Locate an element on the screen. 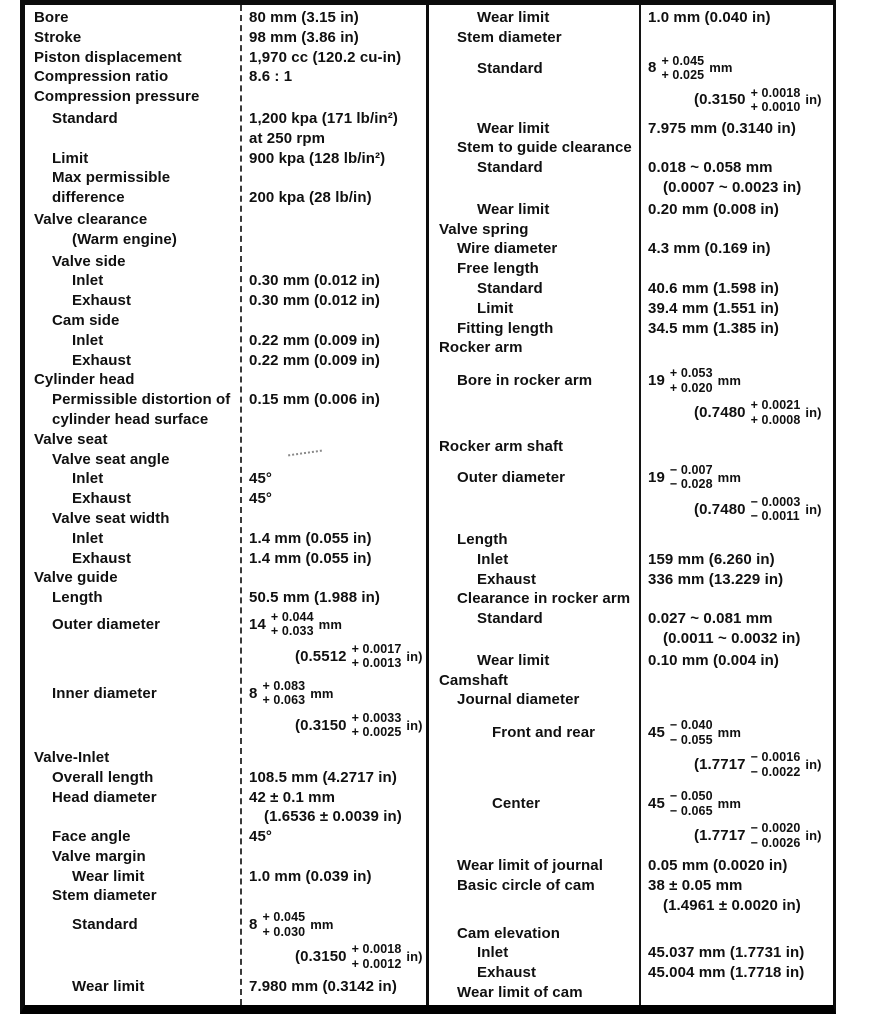  spec-value: 0.018 ~ 0.058 mm (0.0007 ~ 0.0023 in) is located at coordinates (736, 178).